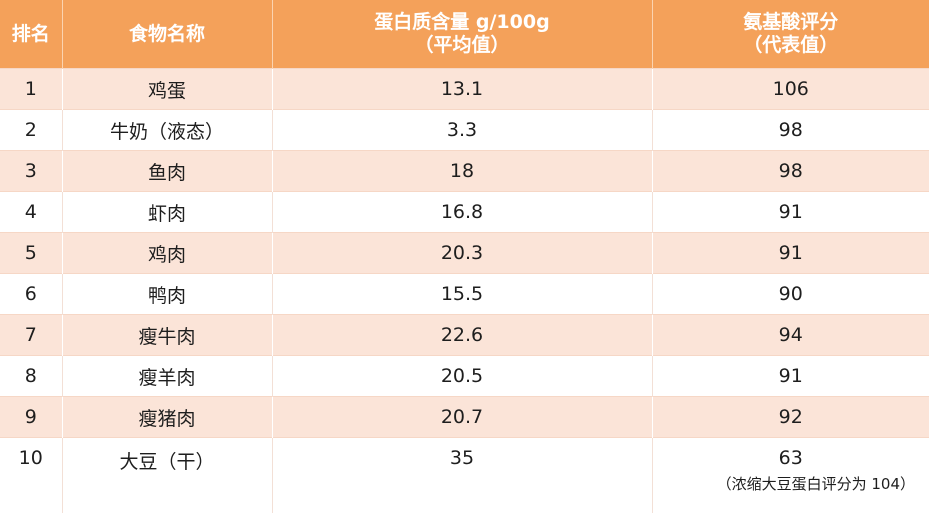 This screenshot has width=929, height=513. I want to click on header-rank: 排名, so click(31, 34).